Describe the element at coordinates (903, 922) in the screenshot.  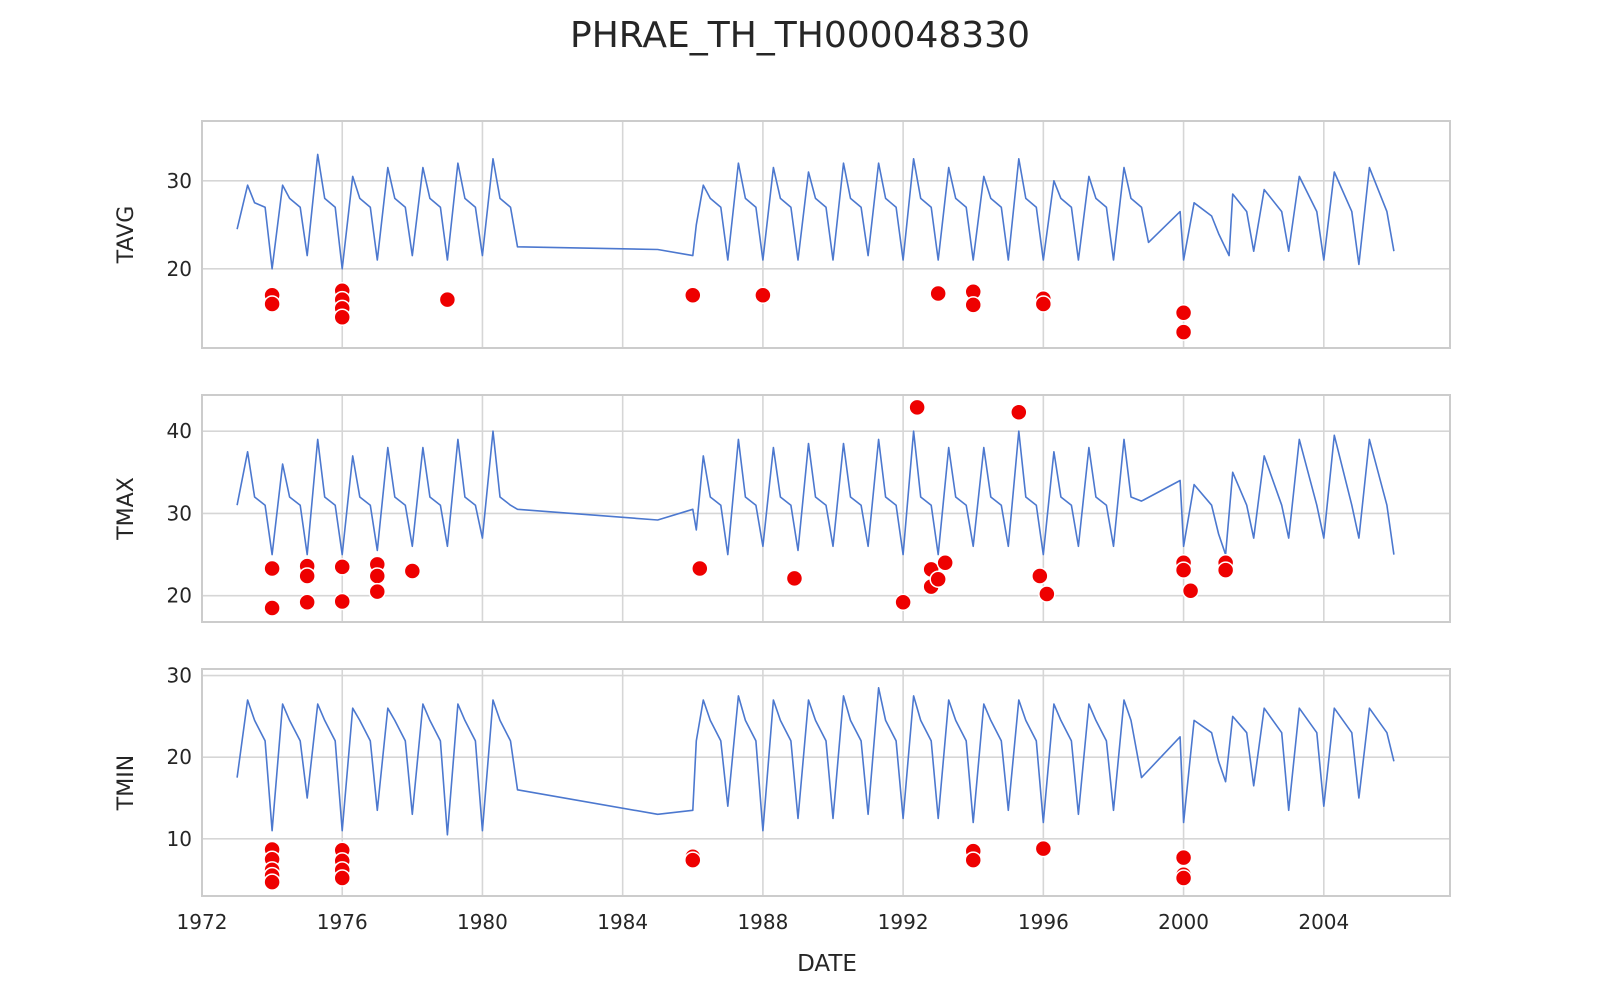
I see `x-tick-label: 1992` at that location.